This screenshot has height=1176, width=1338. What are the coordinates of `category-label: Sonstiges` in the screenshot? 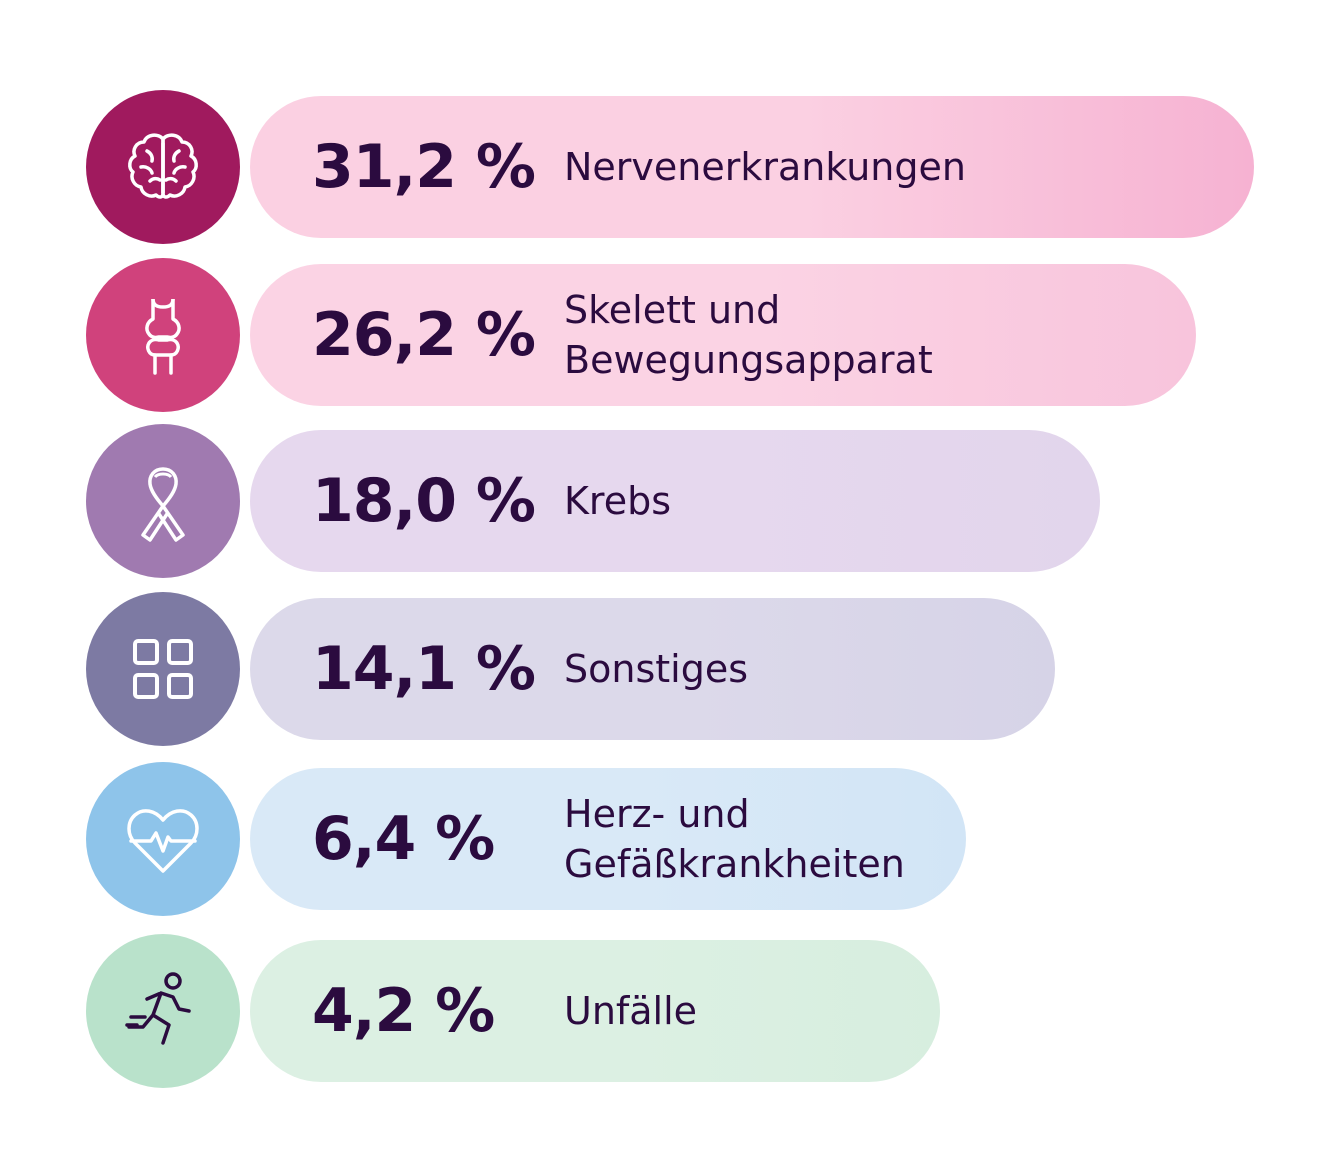 It's located at (656, 669).